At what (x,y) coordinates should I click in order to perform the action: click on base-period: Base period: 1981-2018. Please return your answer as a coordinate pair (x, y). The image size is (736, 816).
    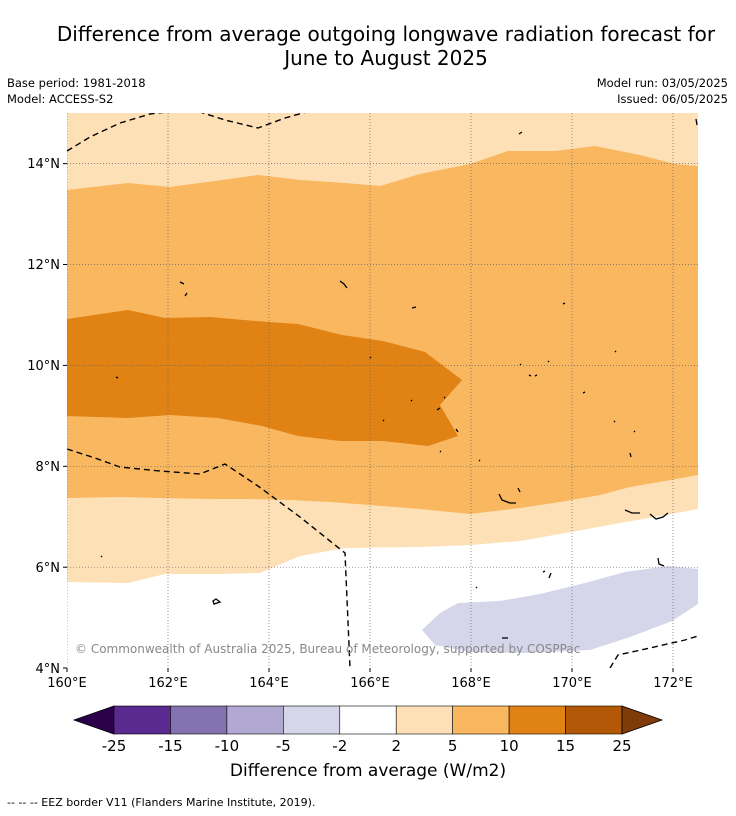
    Looking at the image, I should click on (76, 83).